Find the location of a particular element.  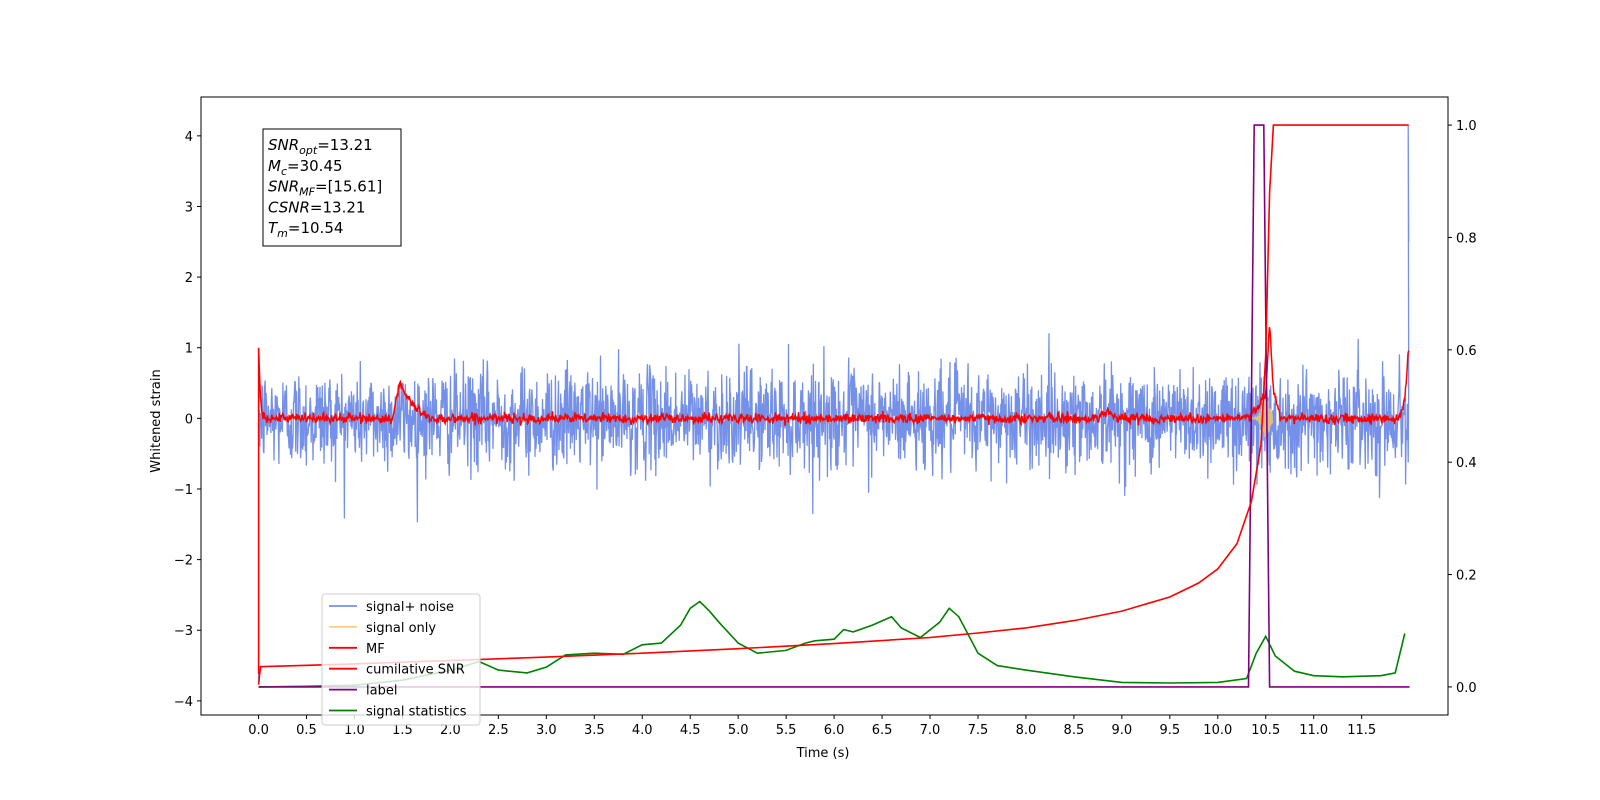

y2-tick-label: 0.4 is located at coordinates (1466, 463).